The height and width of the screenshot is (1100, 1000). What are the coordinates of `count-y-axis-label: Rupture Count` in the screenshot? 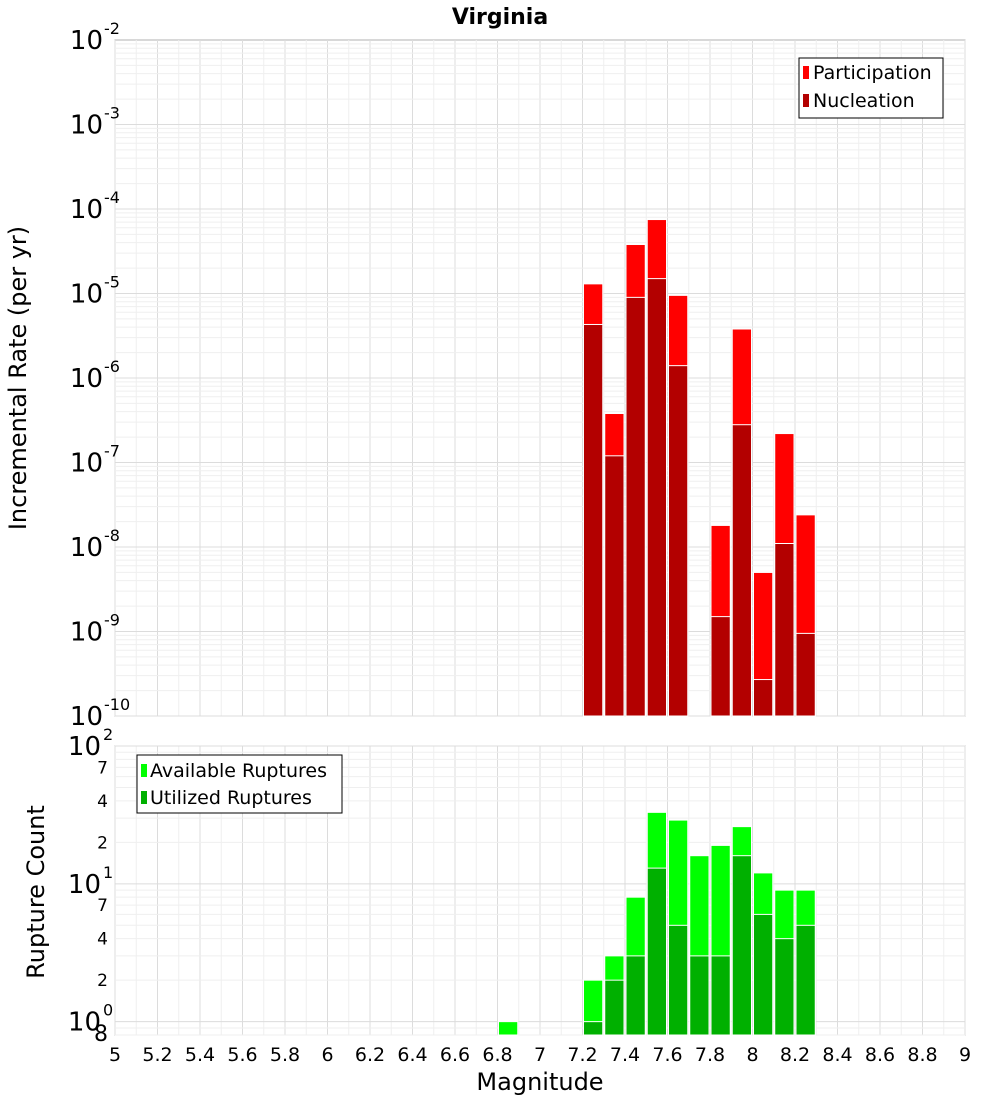 It's located at (36, 892).